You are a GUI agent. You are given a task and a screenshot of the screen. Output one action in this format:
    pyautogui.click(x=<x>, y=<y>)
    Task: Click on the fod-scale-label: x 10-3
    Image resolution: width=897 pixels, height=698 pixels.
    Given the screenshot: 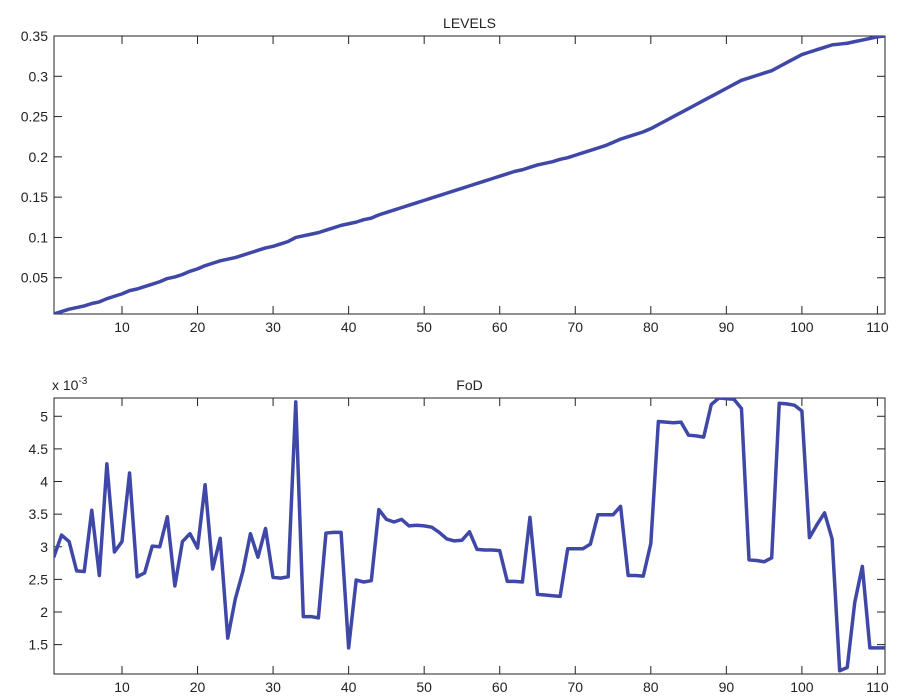 What is the action you would take?
    pyautogui.click(x=70, y=384)
    